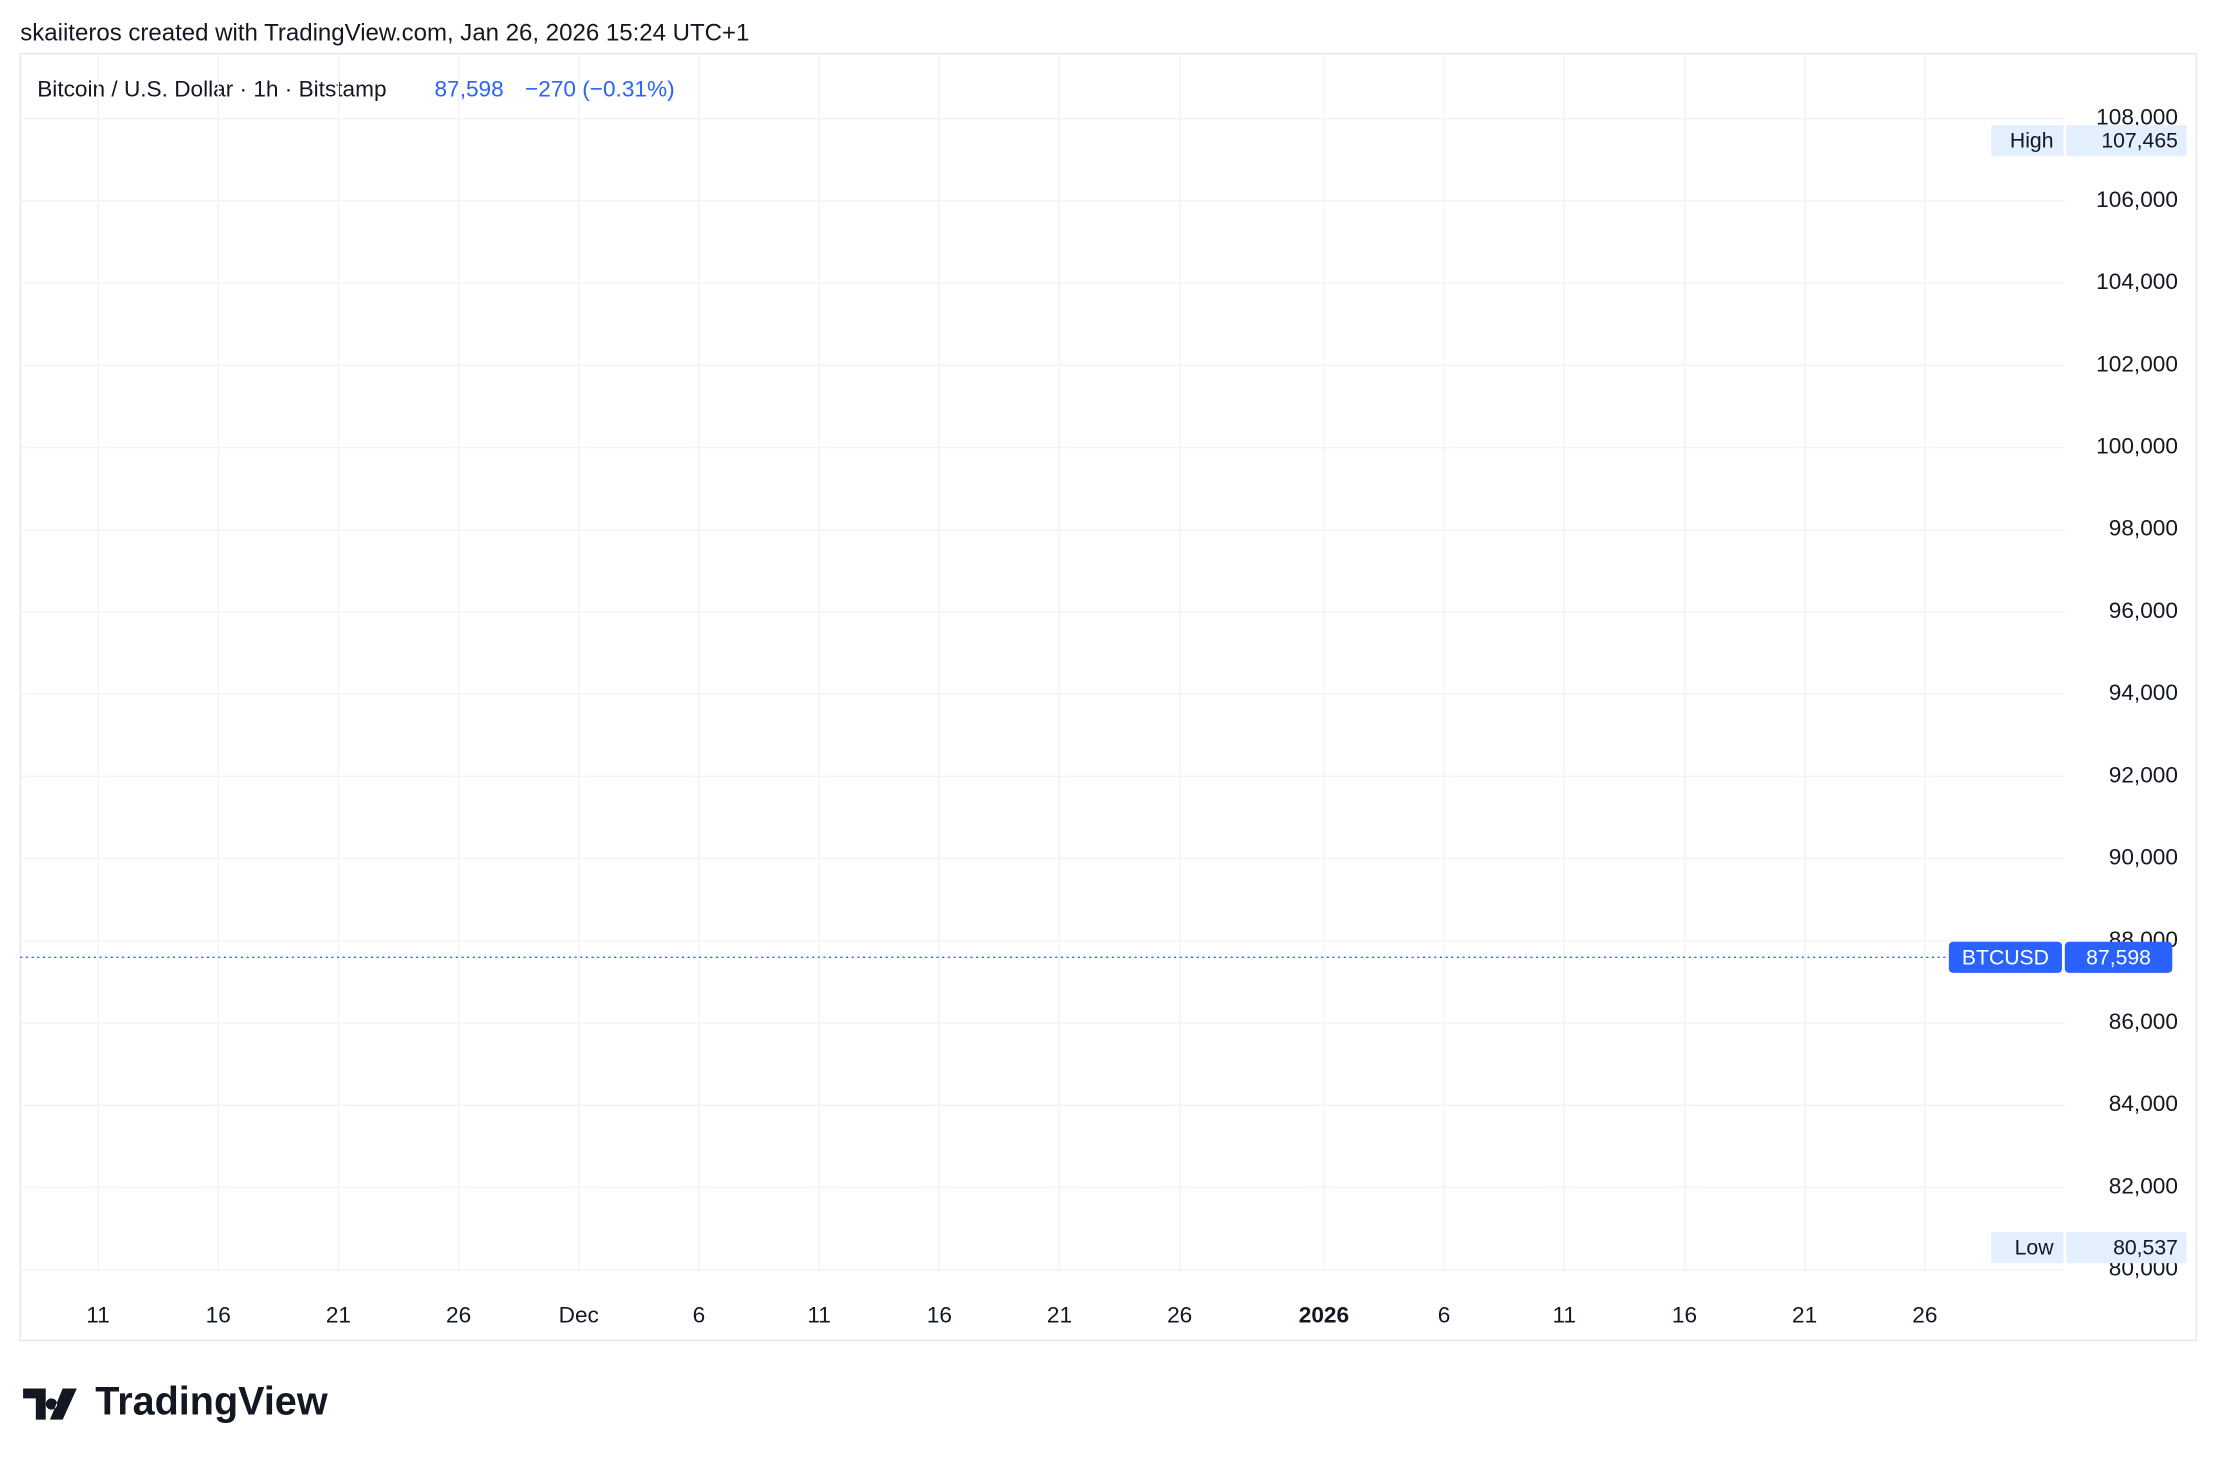 The width and height of the screenshot is (2218, 1462). I want to click on x-tick-label: 2026, so click(1324, 1314).